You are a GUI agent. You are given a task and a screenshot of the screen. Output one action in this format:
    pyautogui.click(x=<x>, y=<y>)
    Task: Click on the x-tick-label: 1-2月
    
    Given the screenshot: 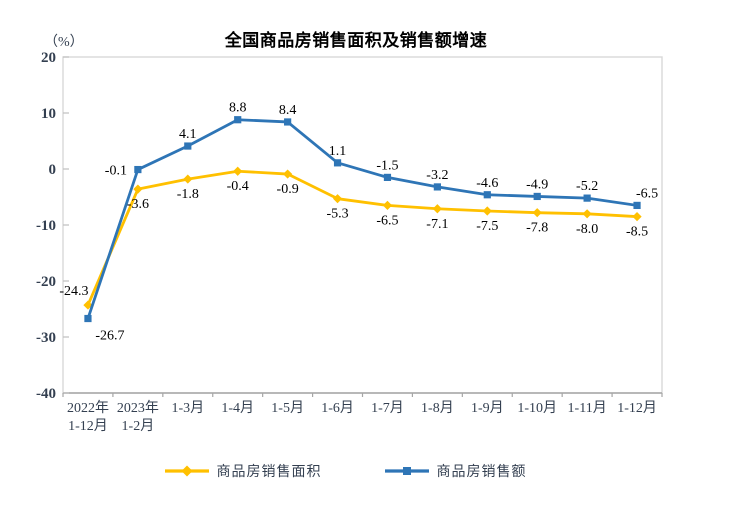 What is the action you would take?
    pyautogui.click(x=138, y=426)
    